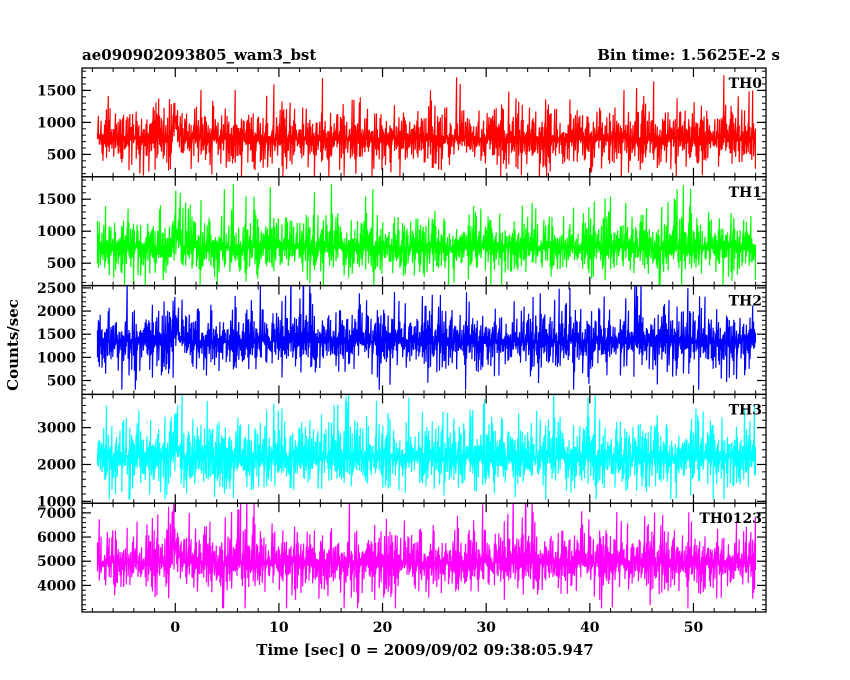 Image resolution: width=850 pixels, height=680 pixels. What do you see at coordinates (424, 650) in the screenshot?
I see `x-axis-label: Time [sec] 0 = 2009/09/02 09:38:05.947` at bounding box center [424, 650].